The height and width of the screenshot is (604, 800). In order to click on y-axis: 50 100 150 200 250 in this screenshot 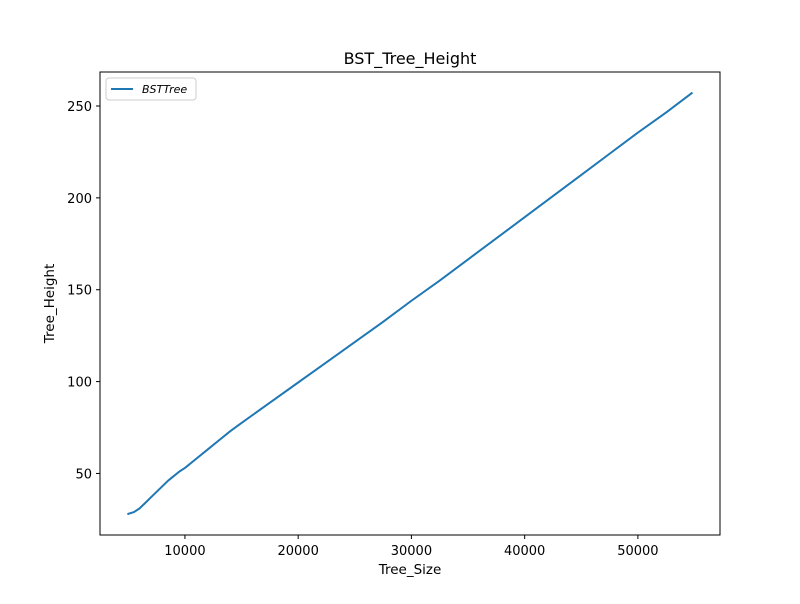, I will do `click(83, 291)`.